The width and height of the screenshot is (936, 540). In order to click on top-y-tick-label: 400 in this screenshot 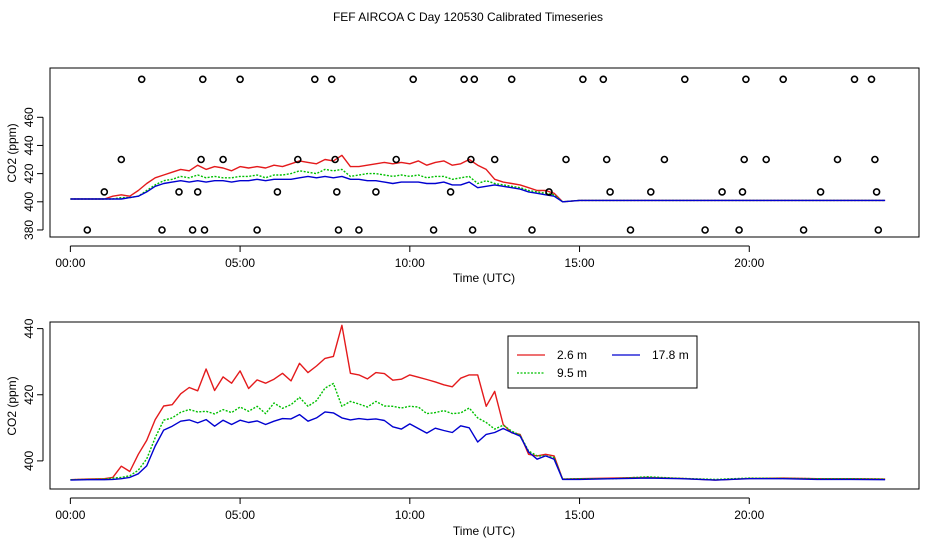, I will do `click(29, 201)`.